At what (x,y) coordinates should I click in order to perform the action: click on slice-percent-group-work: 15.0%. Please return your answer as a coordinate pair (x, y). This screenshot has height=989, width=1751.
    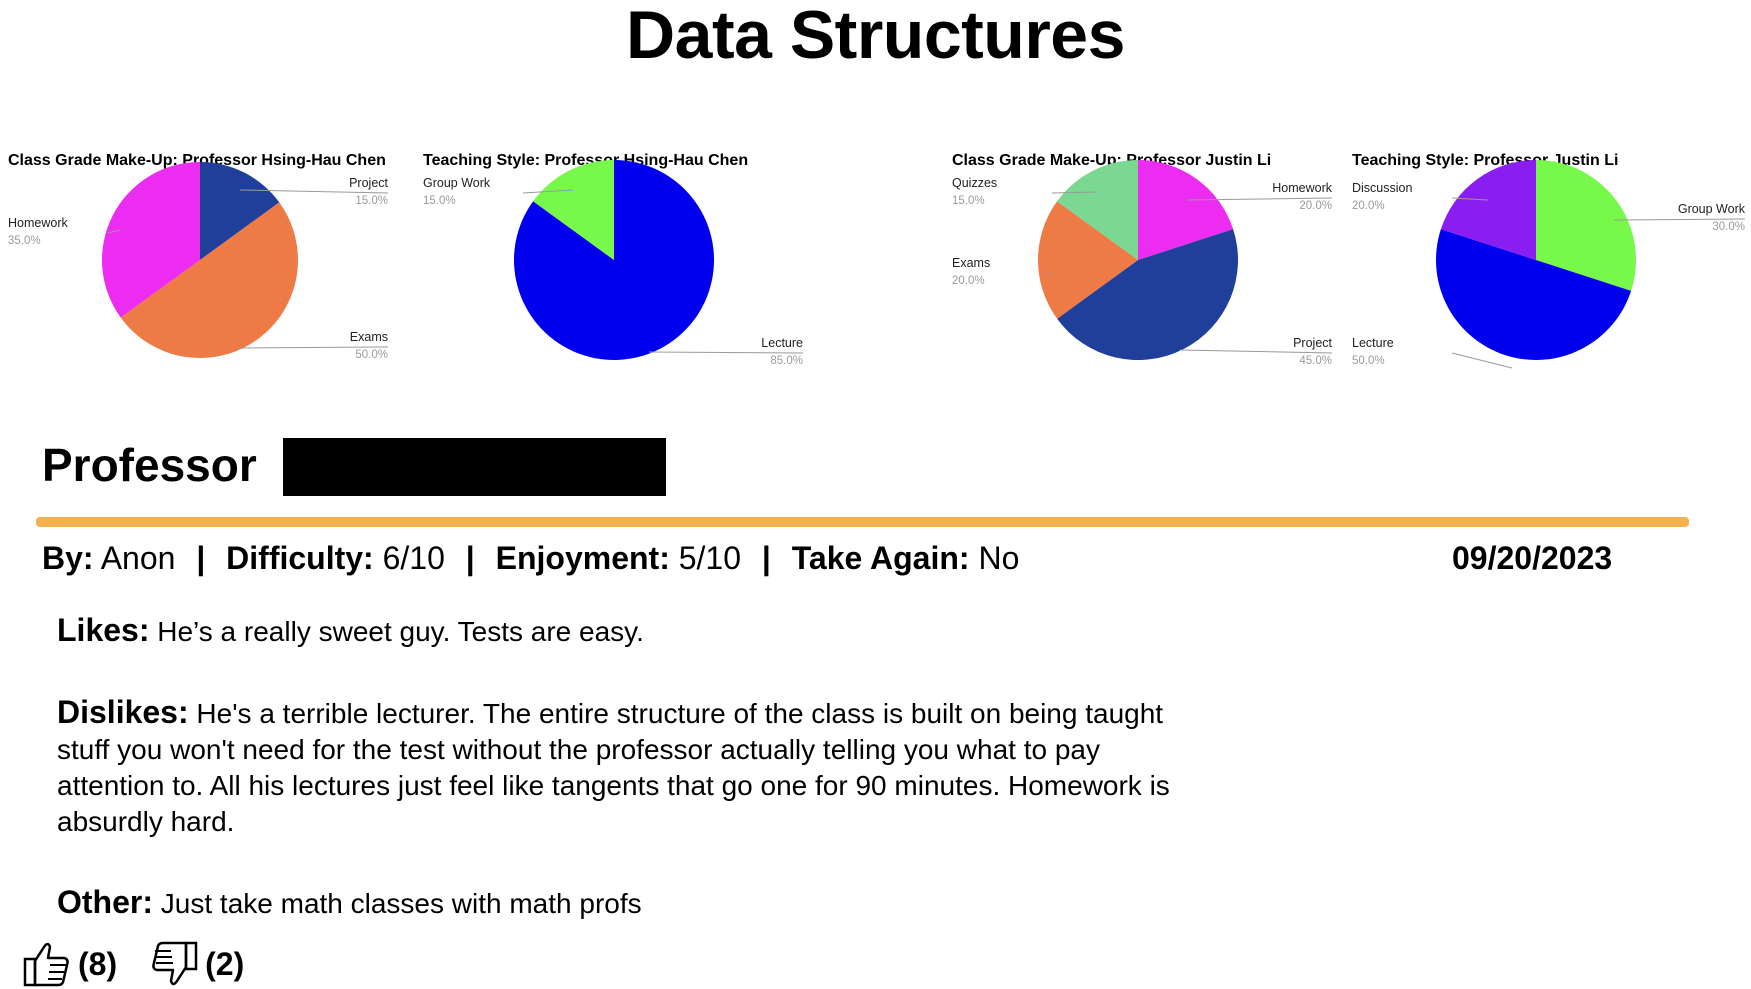
    Looking at the image, I should click on (439, 201).